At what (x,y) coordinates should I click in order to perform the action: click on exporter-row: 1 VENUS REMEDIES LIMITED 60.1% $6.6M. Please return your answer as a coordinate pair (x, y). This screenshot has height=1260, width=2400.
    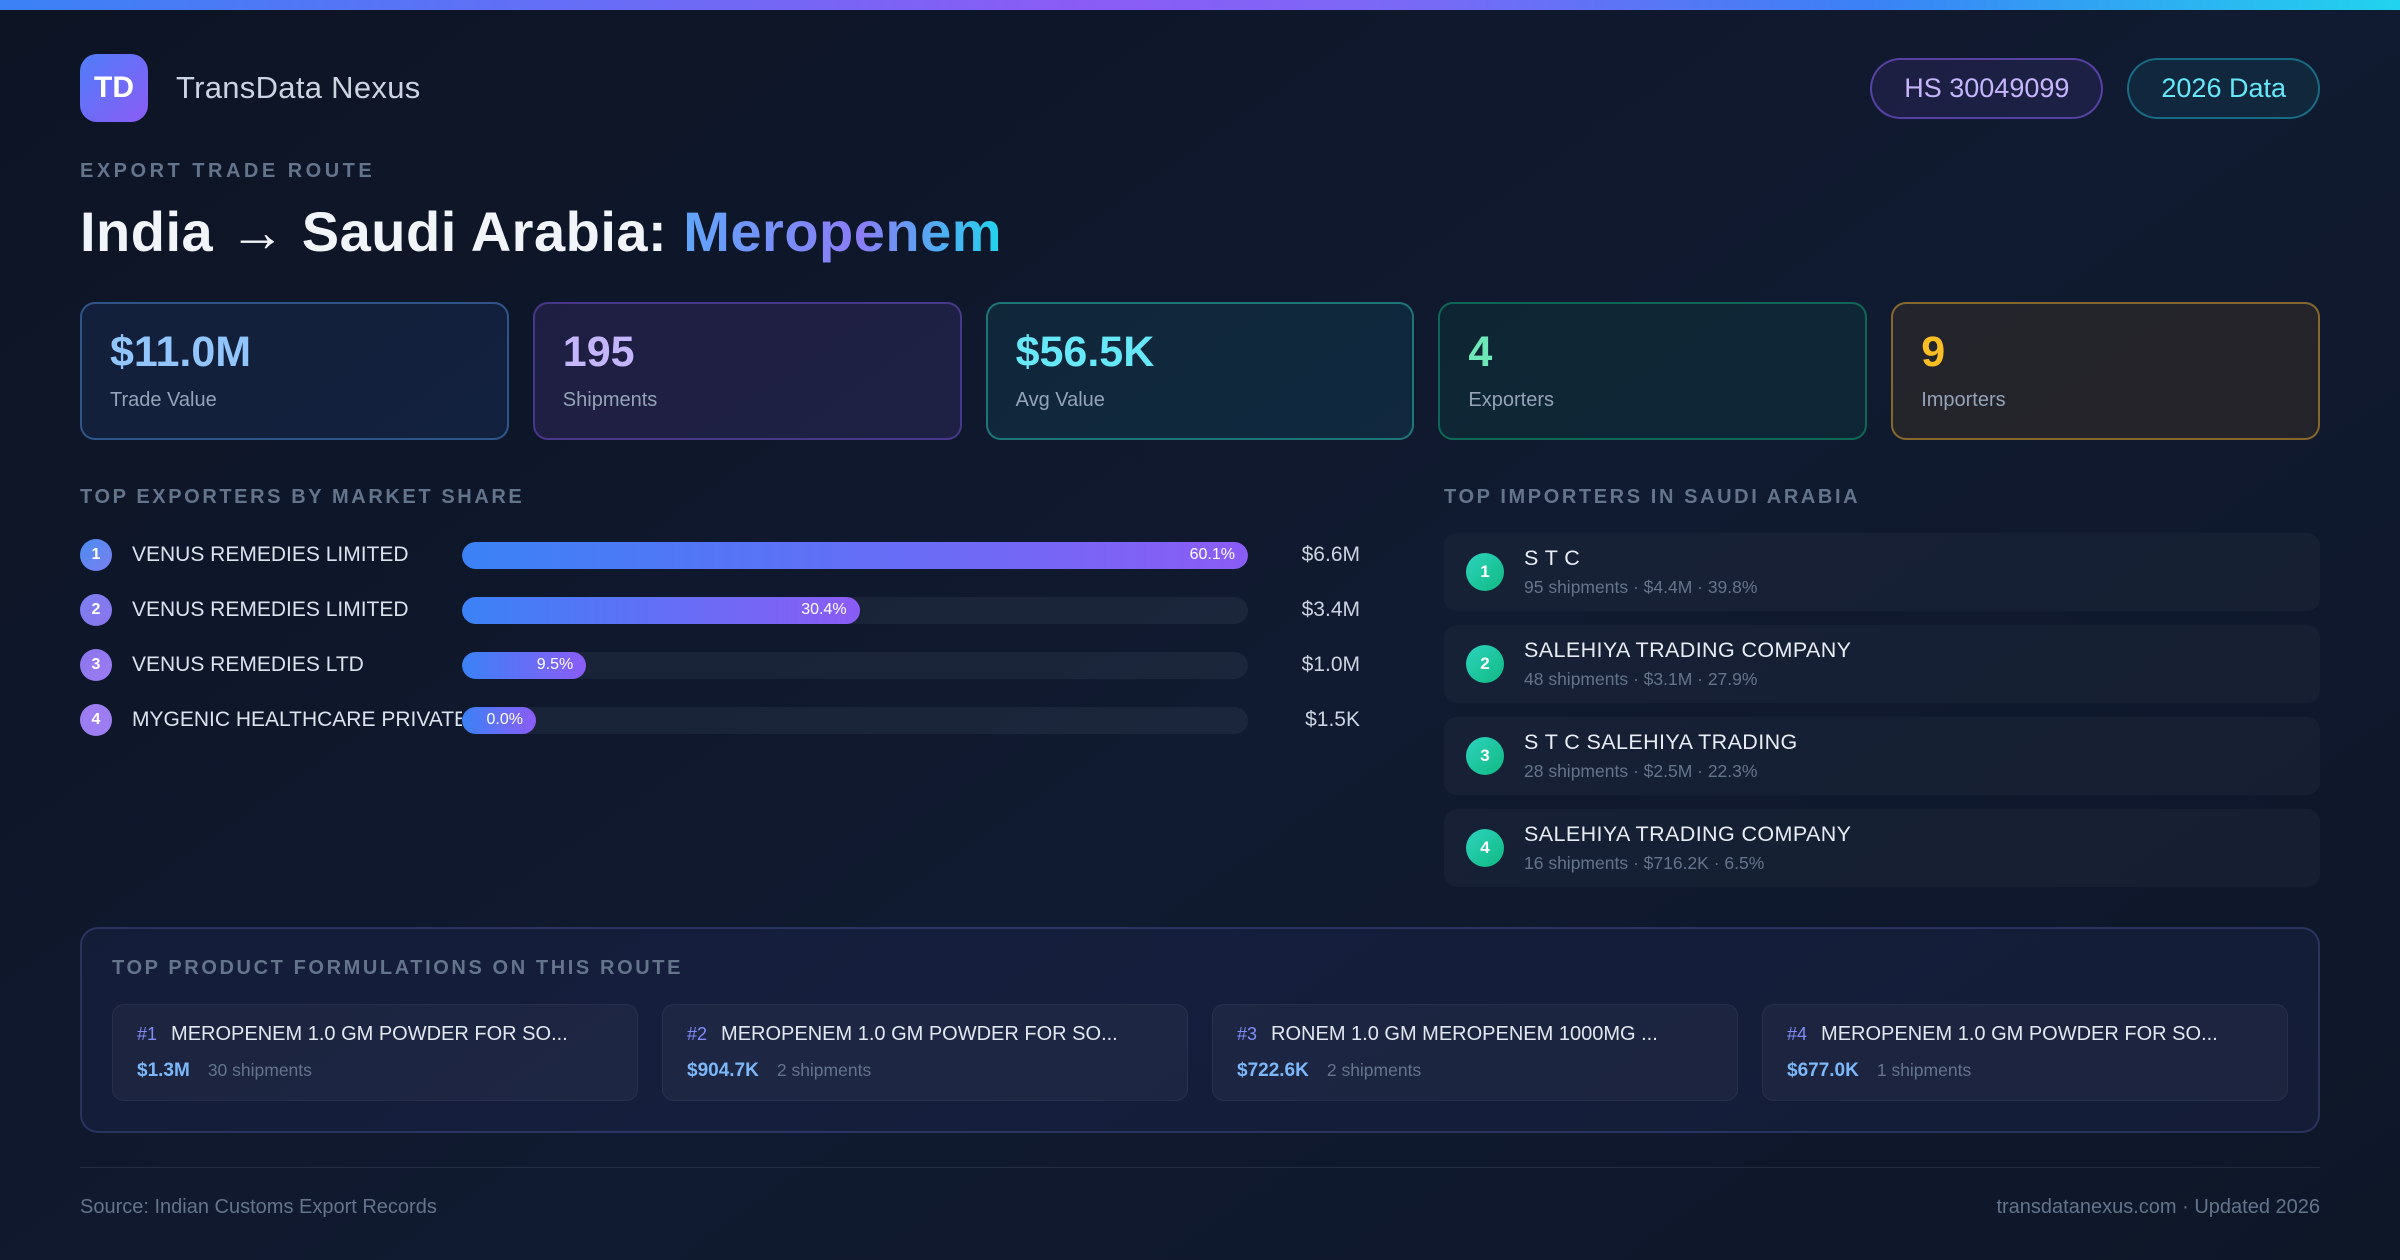
    Looking at the image, I should click on (720, 555).